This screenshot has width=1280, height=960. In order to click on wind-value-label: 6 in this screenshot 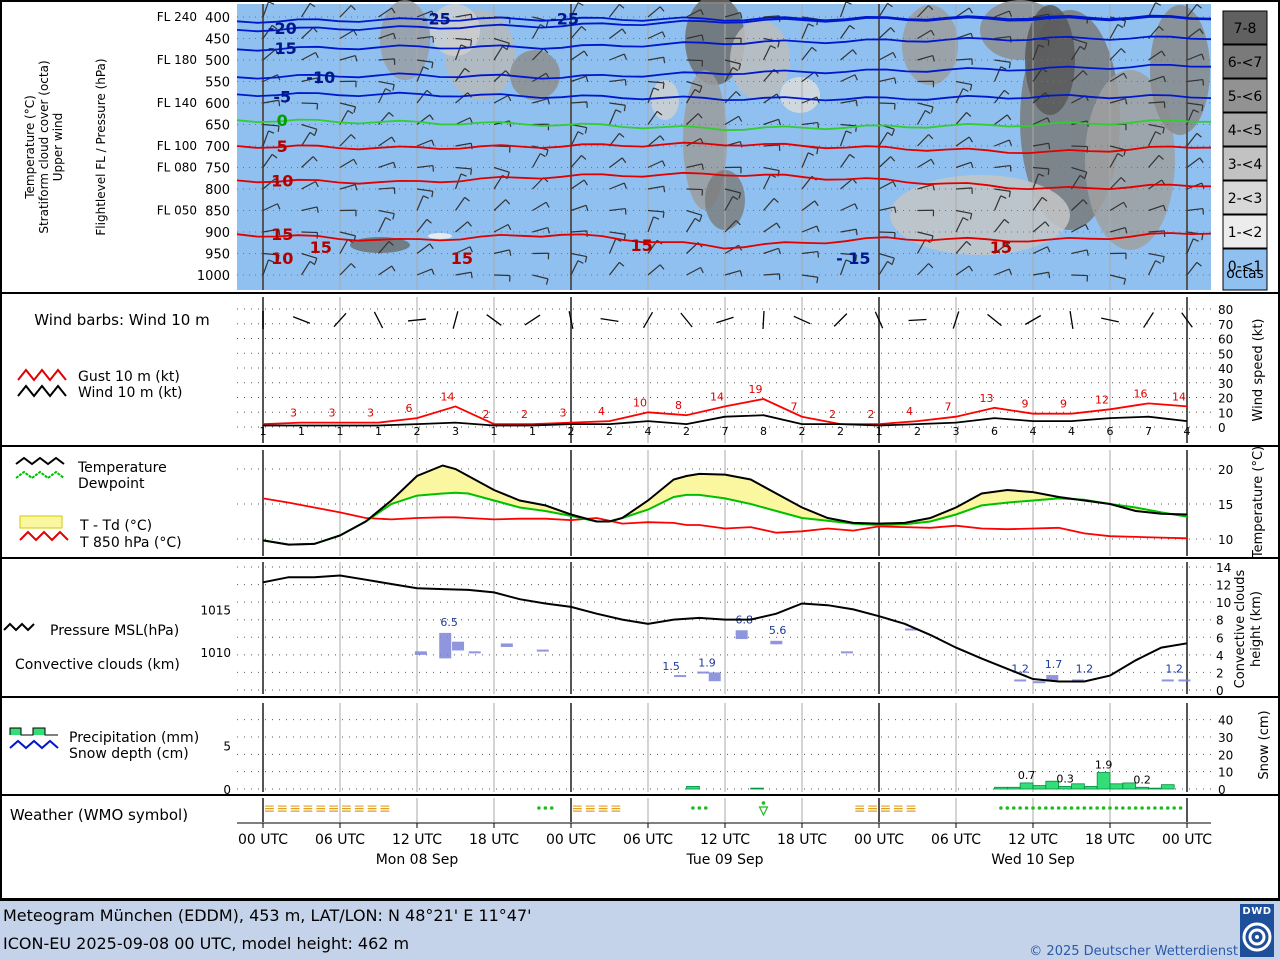, I will do `click(994, 431)`.